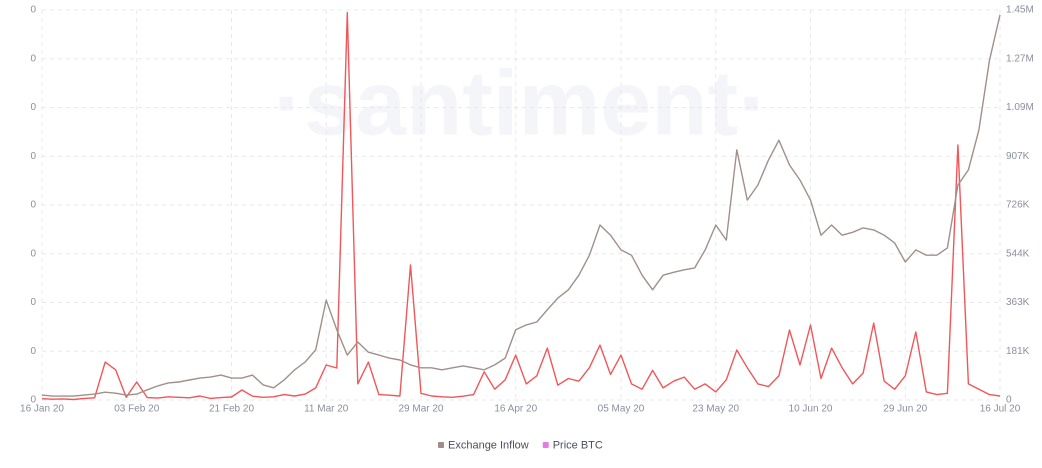 Image resolution: width=1042 pixels, height=468 pixels. What do you see at coordinates (1018, 351) in the screenshot?
I see `y2-tick-label: 181K` at bounding box center [1018, 351].